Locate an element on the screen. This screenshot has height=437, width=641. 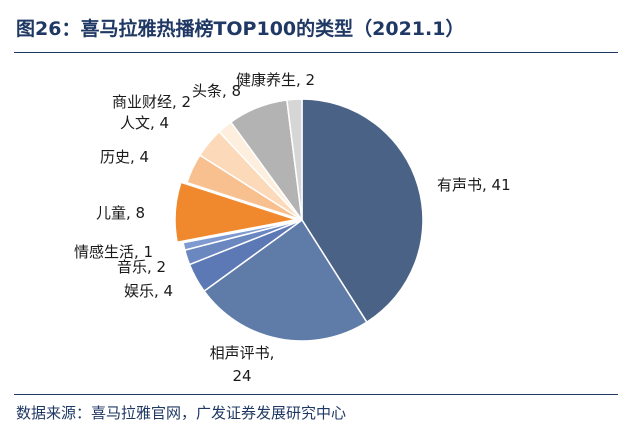
slice-label-4: 音乐, 2 is located at coordinates (141, 267).